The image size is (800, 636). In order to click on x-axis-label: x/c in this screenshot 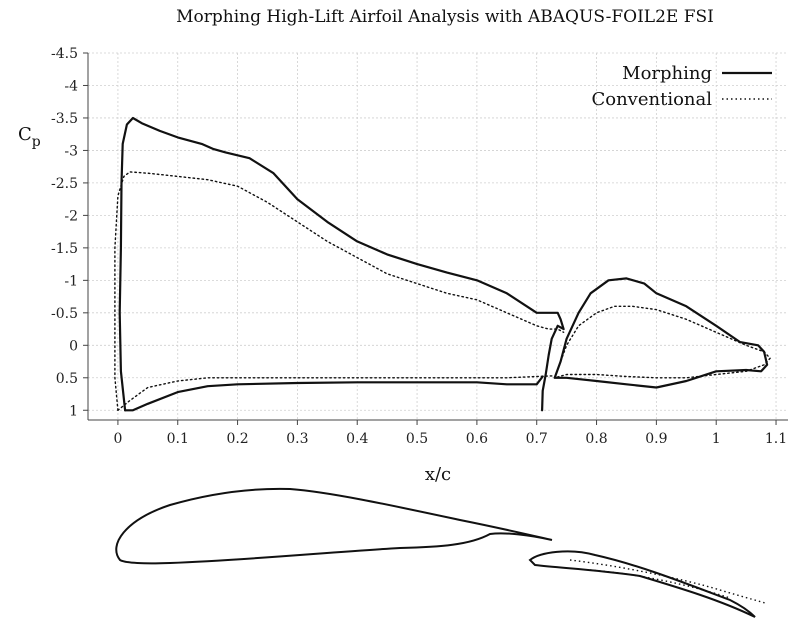, I will do `click(438, 474)`.